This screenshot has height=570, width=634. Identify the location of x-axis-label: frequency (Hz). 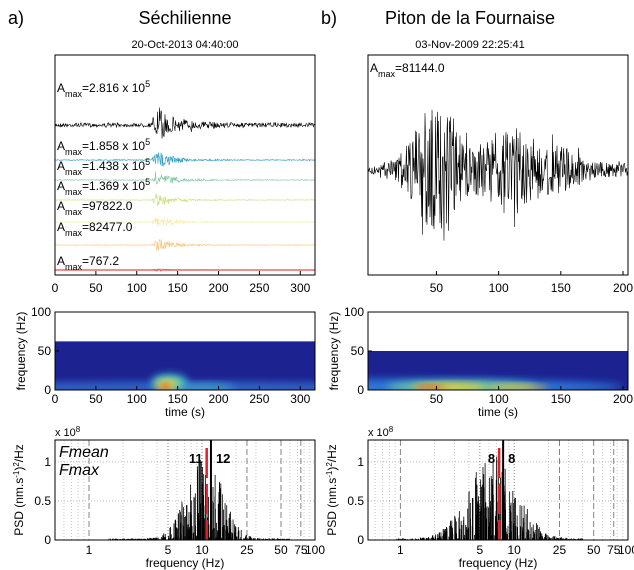
(498, 563).